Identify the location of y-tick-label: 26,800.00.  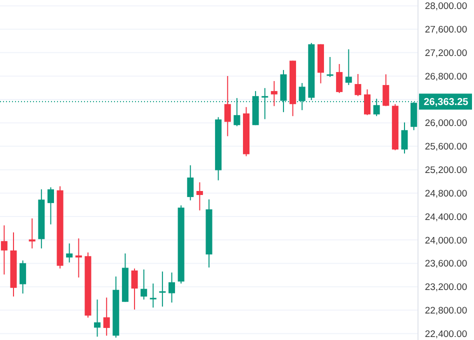
(446, 76).